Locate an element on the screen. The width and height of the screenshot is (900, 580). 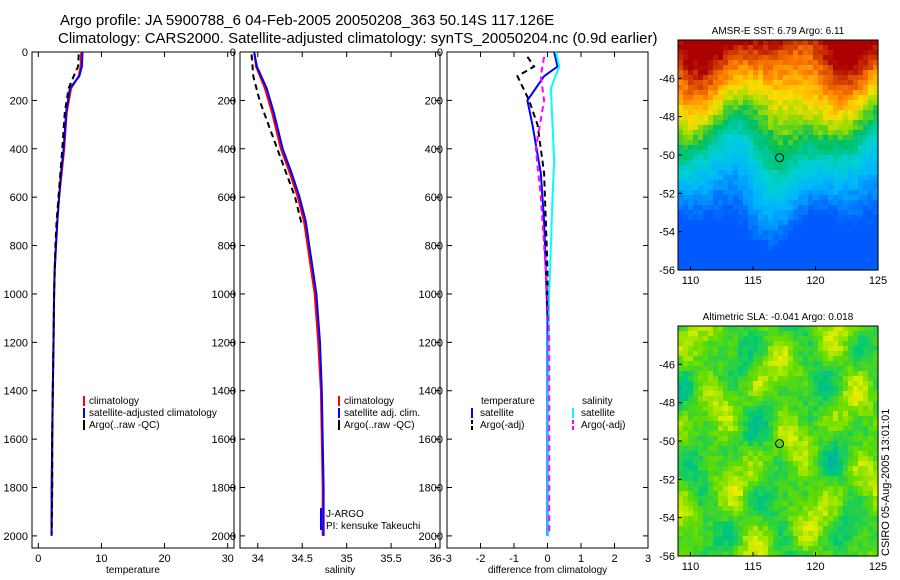
temperature-ytick-label: 0 is located at coordinates (25, 53).